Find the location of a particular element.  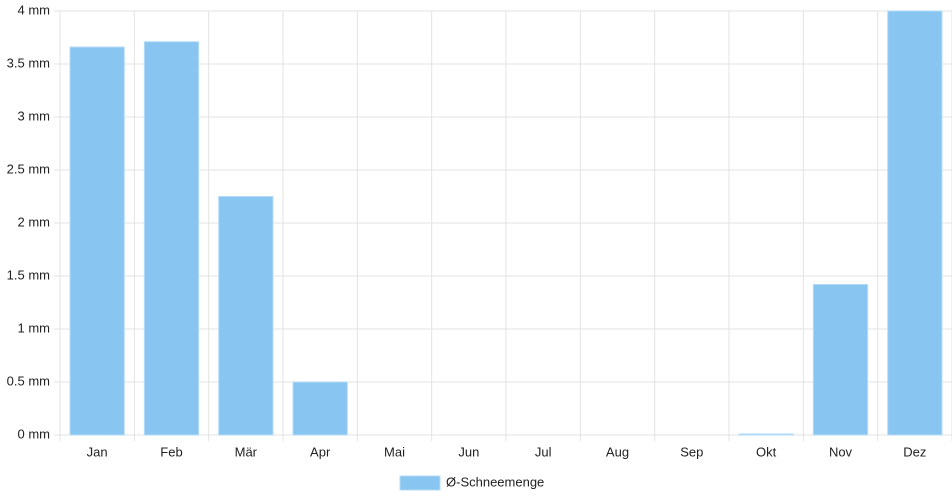

y-tick-label: 1 mm is located at coordinates (34, 327).